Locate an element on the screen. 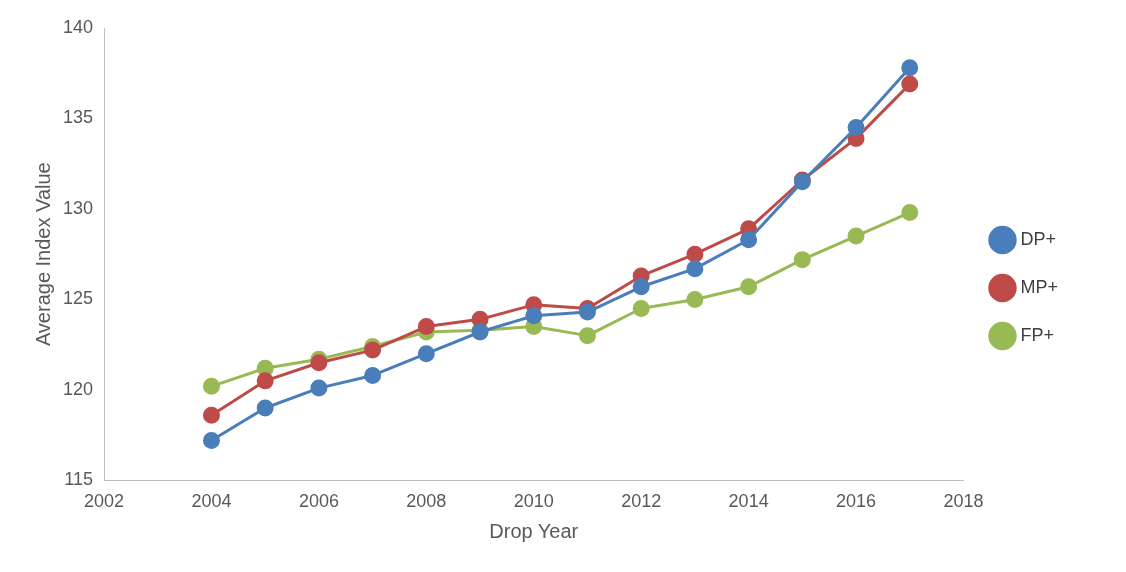  x-tick-label: 2002 is located at coordinates (104, 501).